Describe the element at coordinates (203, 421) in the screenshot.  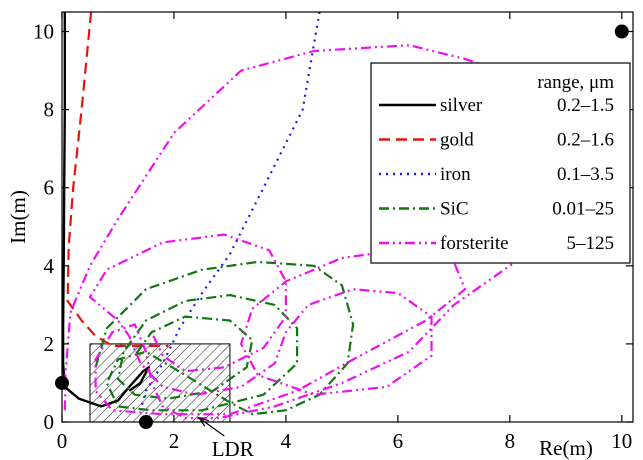
I see `ldr-arrowhead` at that location.